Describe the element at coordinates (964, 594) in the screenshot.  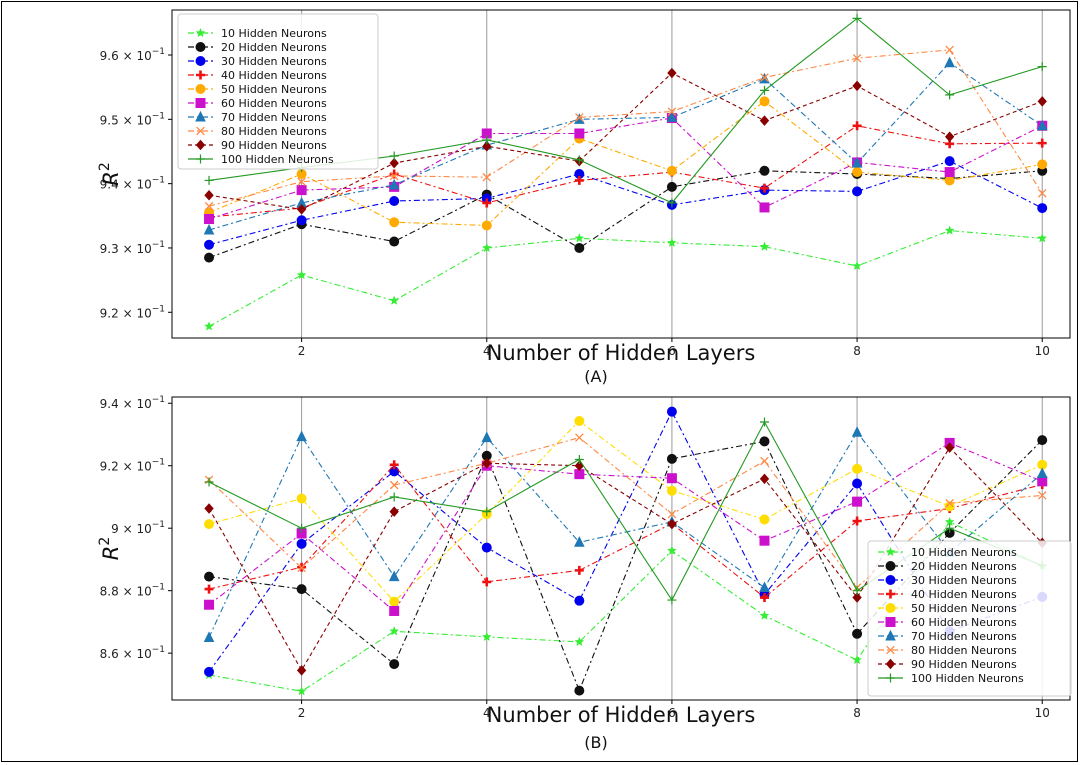
I see `legend-label: 40 Hidden Neurons` at that location.